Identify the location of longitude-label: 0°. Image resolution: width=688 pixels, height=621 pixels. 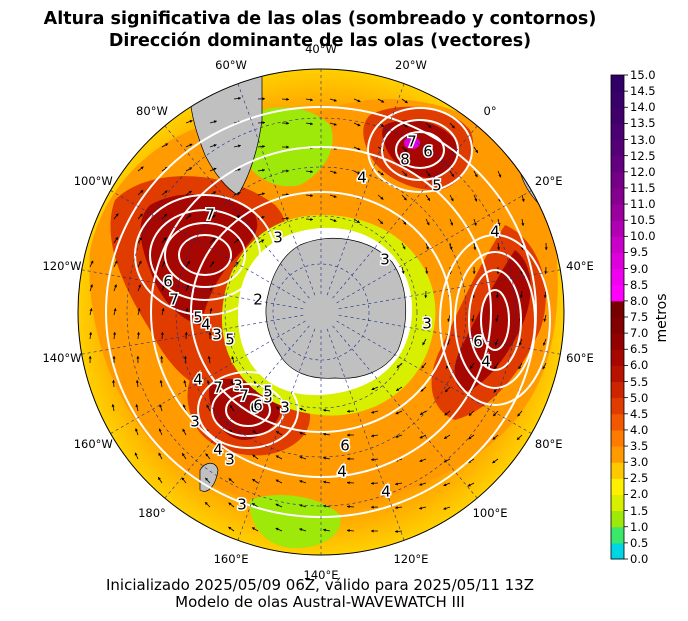
(490, 110).